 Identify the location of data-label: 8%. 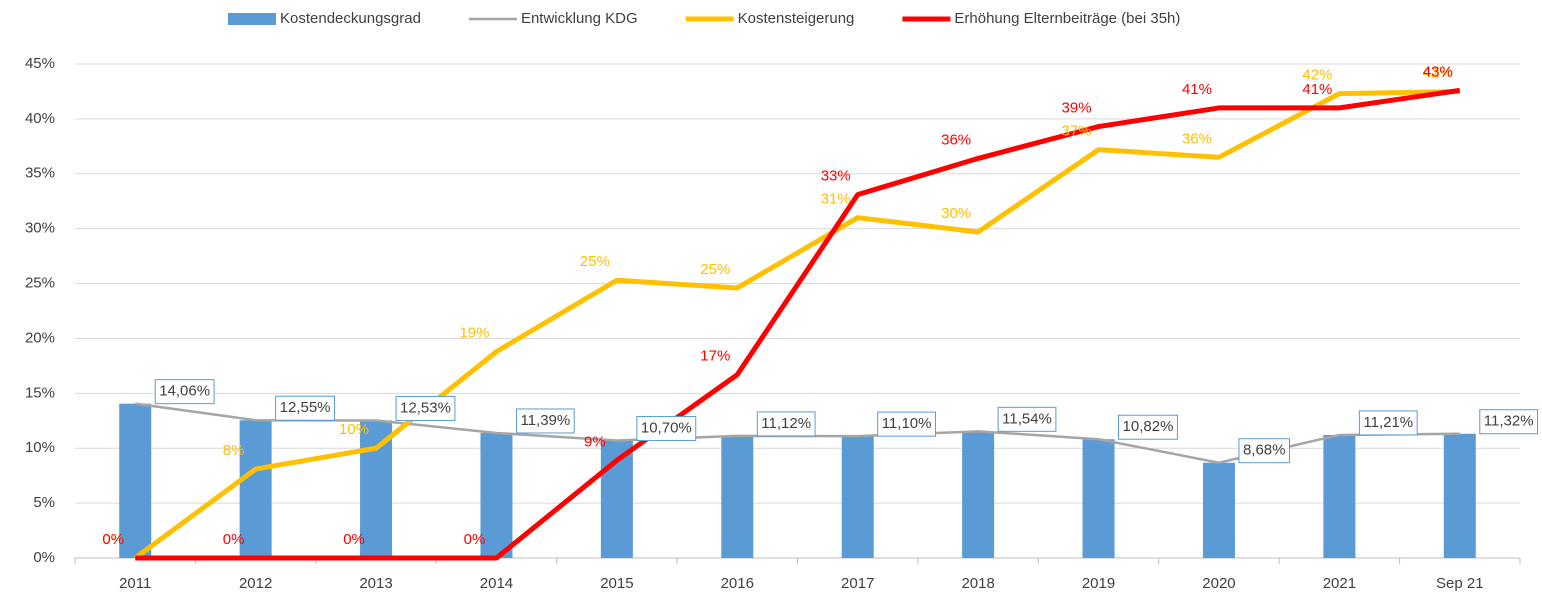
(234, 450).